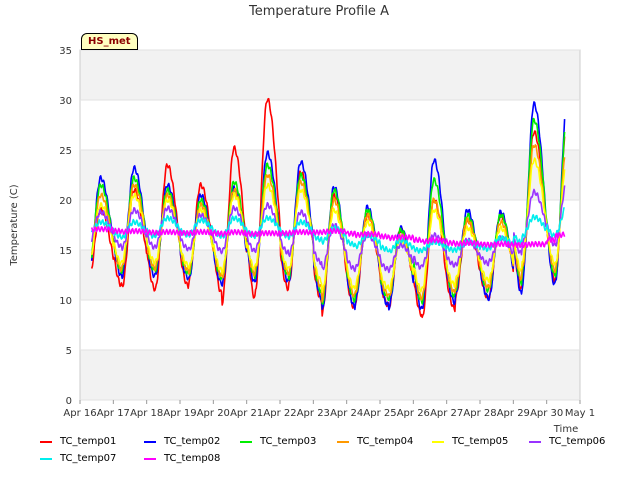 The image size is (640, 480). I want to click on station-label-badge: HS_met, so click(109, 41).